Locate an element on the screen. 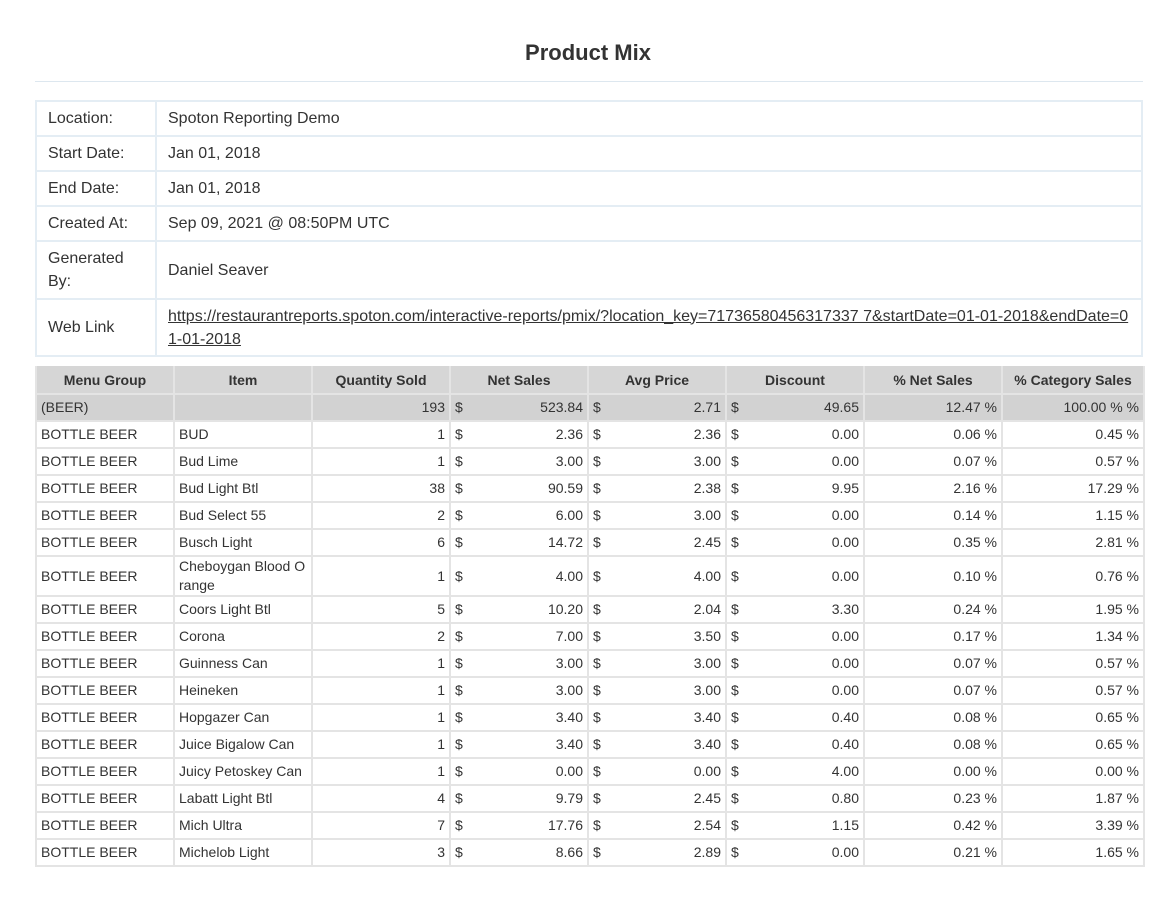 The height and width of the screenshot is (904, 1176). cell-pct-net-sales: 0.35 % is located at coordinates (933, 542).